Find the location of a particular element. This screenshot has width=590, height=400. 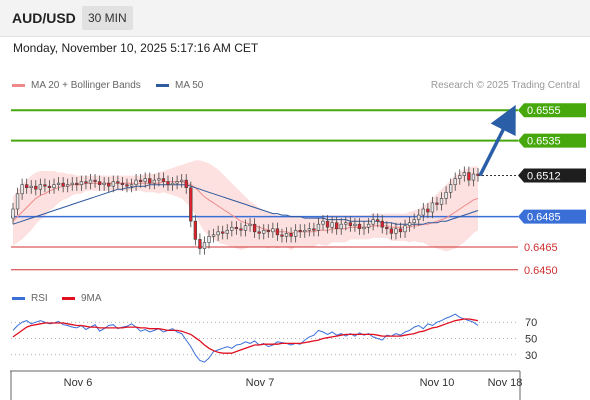

x-tick-label: Nov 18 is located at coordinates (505, 383).